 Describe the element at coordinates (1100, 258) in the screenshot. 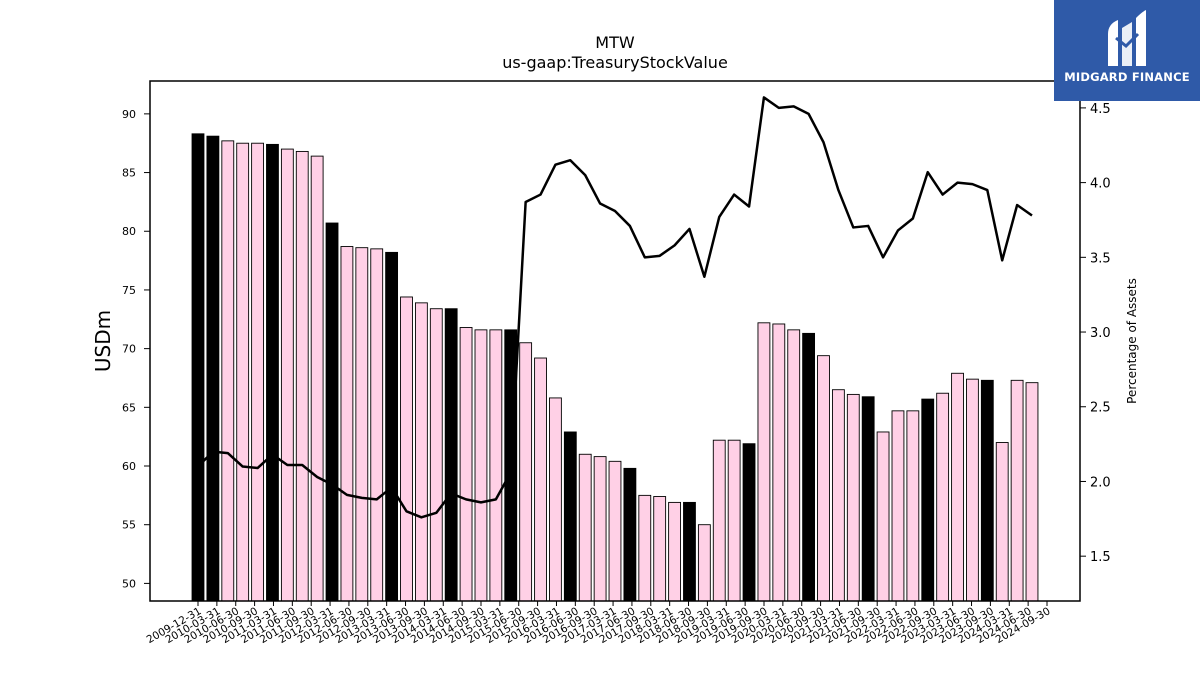

I see `y2-tick-label: 3.5` at that location.